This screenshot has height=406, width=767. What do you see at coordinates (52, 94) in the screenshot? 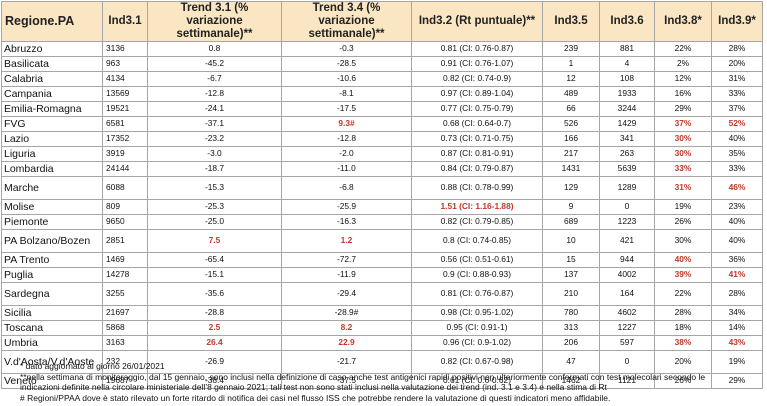
I see `cell-region: Campania` at bounding box center [52, 94].